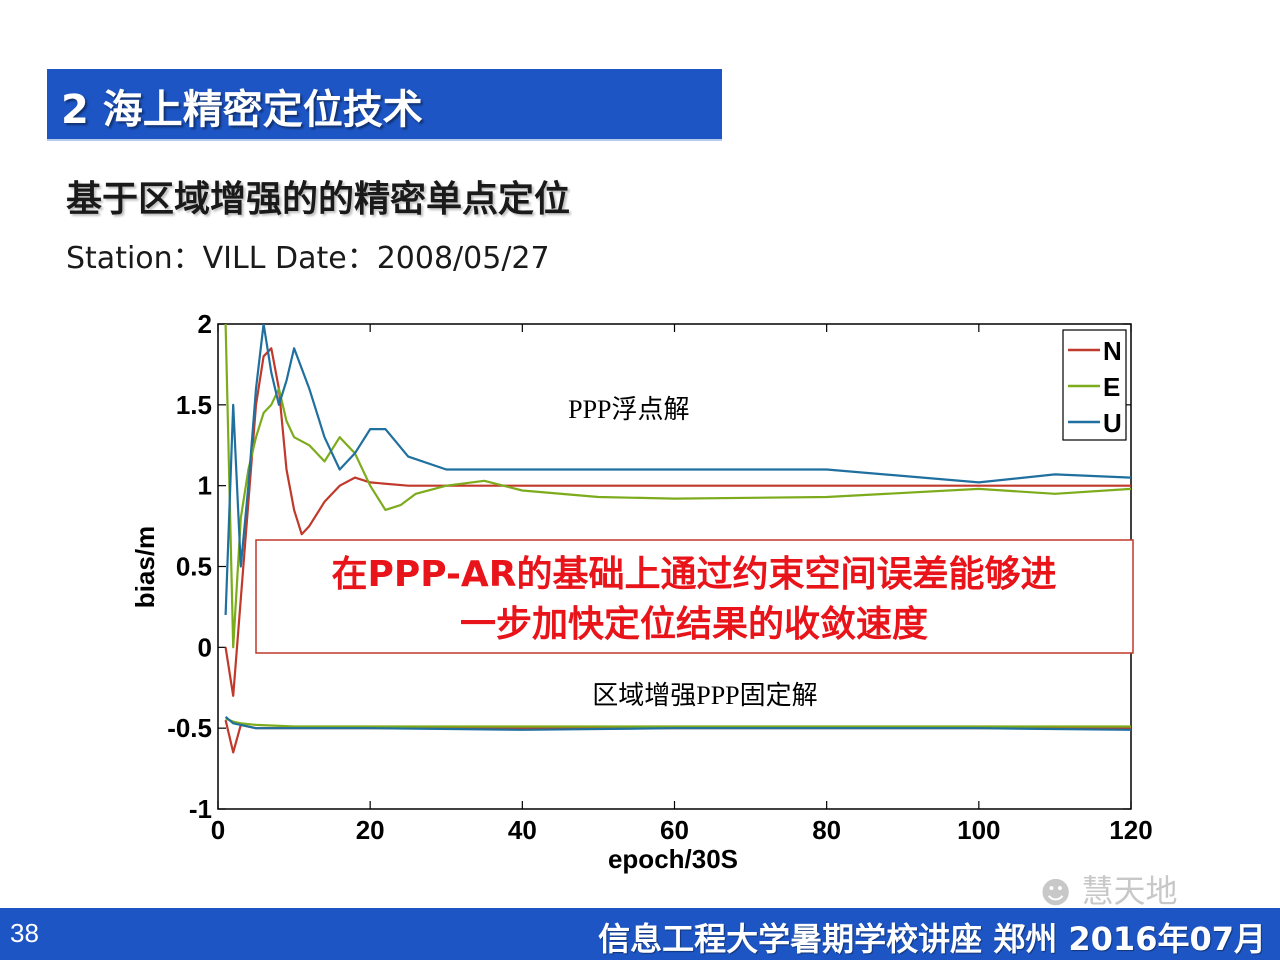 The height and width of the screenshot is (960, 1280). Describe the element at coordinates (242, 110) in the screenshot. I see `slide-title: 2 海上精密定位技术` at that location.